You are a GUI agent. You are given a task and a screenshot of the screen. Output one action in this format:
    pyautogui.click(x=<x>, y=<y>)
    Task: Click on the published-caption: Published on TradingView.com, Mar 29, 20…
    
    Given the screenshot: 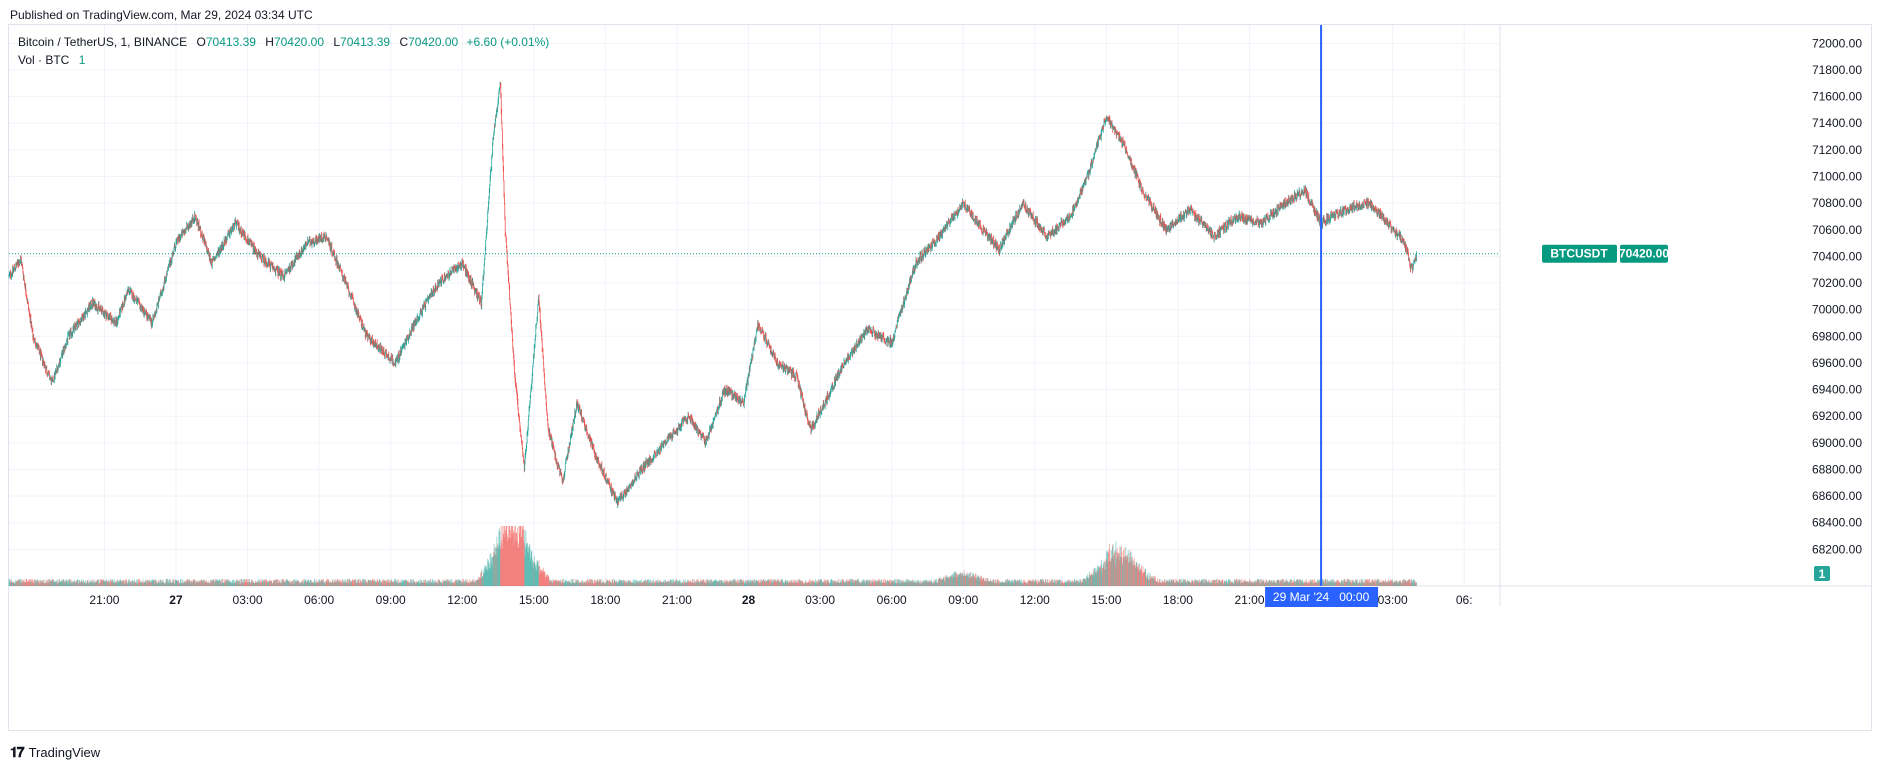 What is the action you would take?
    pyautogui.click(x=161, y=15)
    